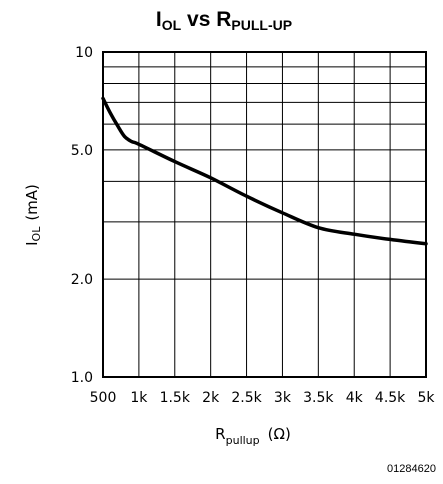 This screenshot has height=484, width=443. What do you see at coordinates (263, 398) in the screenshot?
I see `x-tick-labels: 500 1k 1.5k 2k 2.5k 3k 3.5k 4k 4.5k 5k` at bounding box center [263, 398].